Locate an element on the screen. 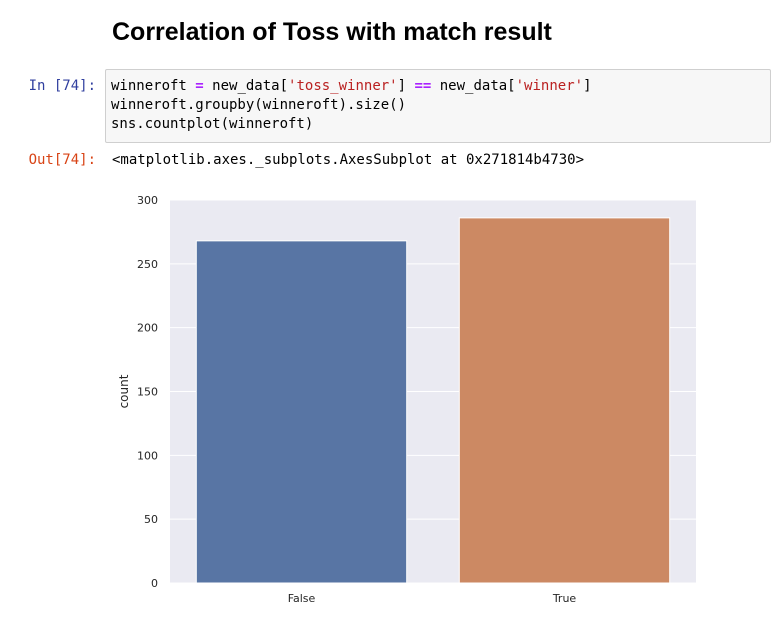  input-prompt: In [74]: is located at coordinates (62, 86).